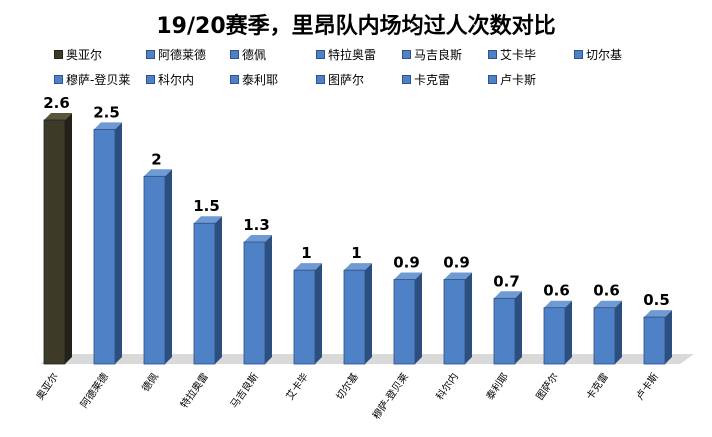 The width and height of the screenshot is (712, 437). Describe the element at coordinates (518, 80) in the screenshot. I see `legend-label: 卢卡斯` at that location.